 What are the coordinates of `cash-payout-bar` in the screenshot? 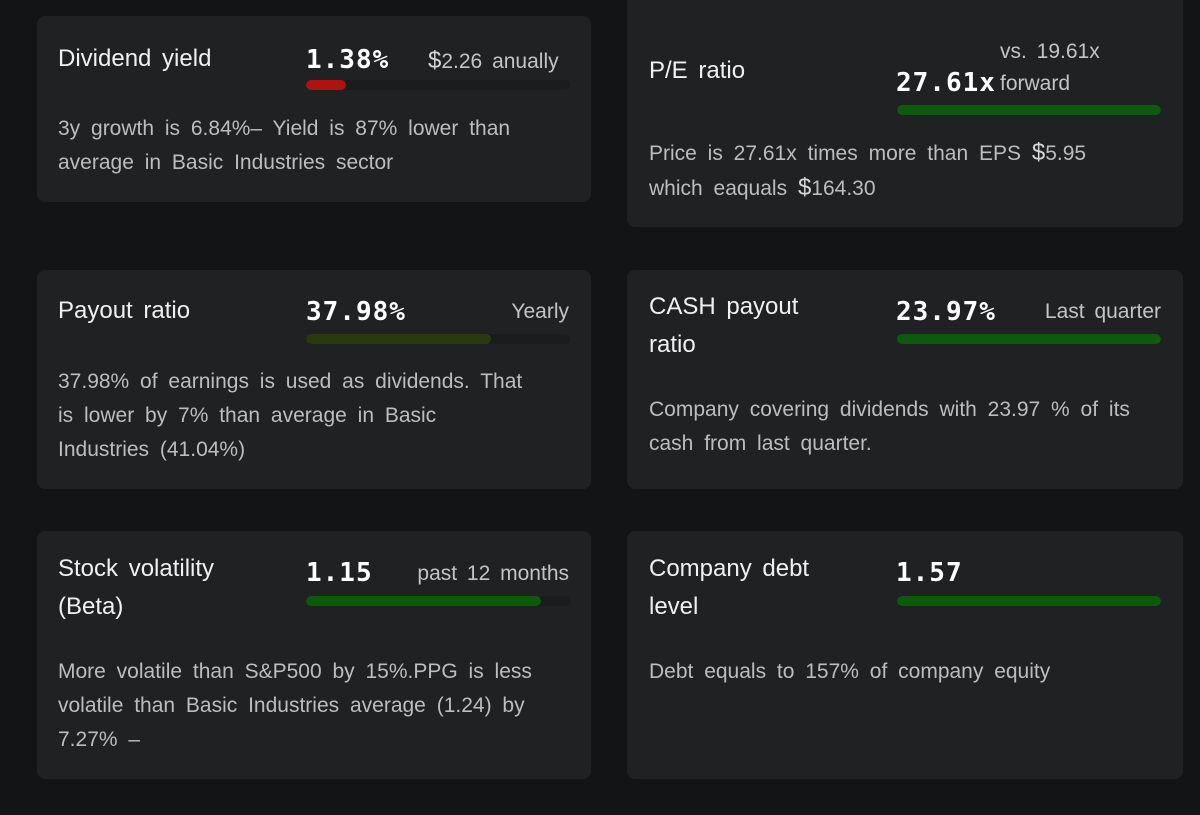 It's located at (1029, 339).